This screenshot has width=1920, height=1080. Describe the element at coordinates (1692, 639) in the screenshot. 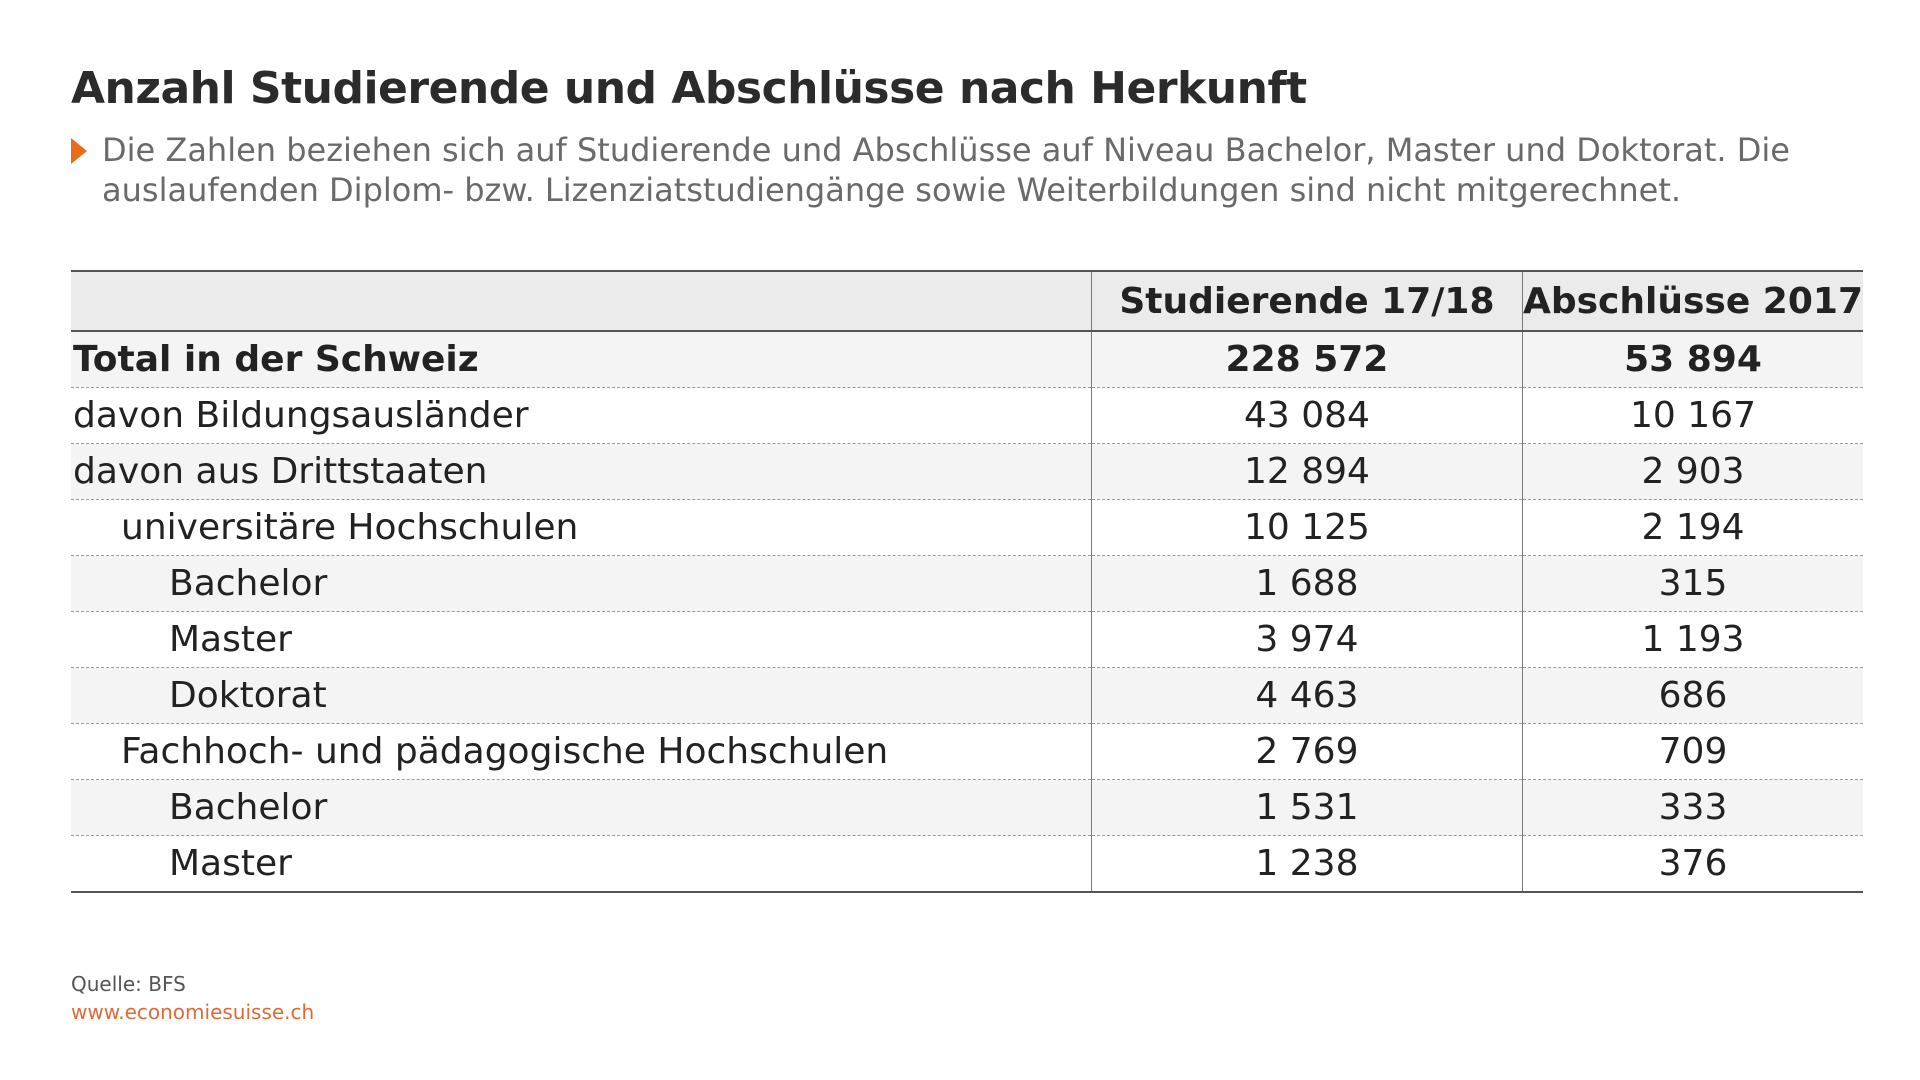

I see `cell-abschluesse: 1 193` at that location.